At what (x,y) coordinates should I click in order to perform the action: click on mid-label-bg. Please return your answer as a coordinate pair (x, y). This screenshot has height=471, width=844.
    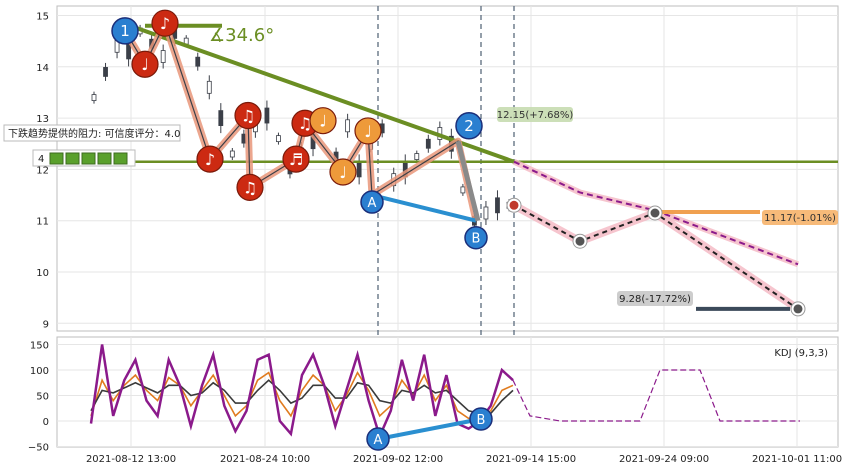
    Looking at the image, I should click on (800, 217).